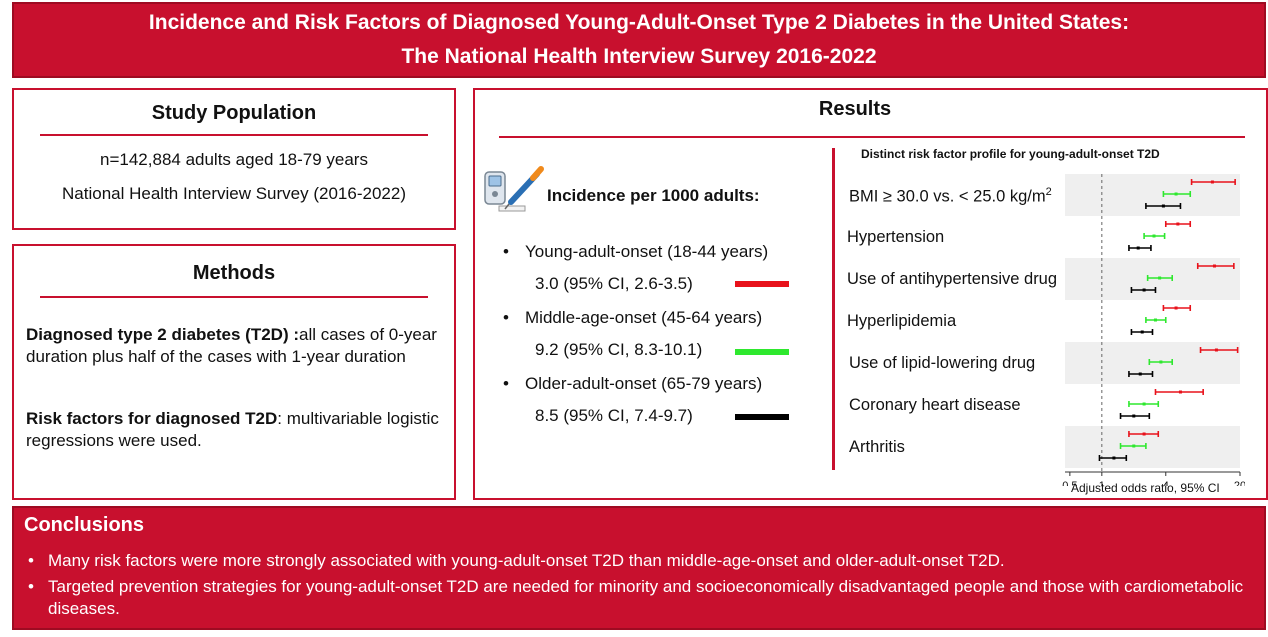 The image size is (1268, 637). What do you see at coordinates (950, 196) in the screenshot?
I see `forest-factor-label: BMI ≥ 30.0 vs. < 25.0 kg/m2` at bounding box center [950, 196].